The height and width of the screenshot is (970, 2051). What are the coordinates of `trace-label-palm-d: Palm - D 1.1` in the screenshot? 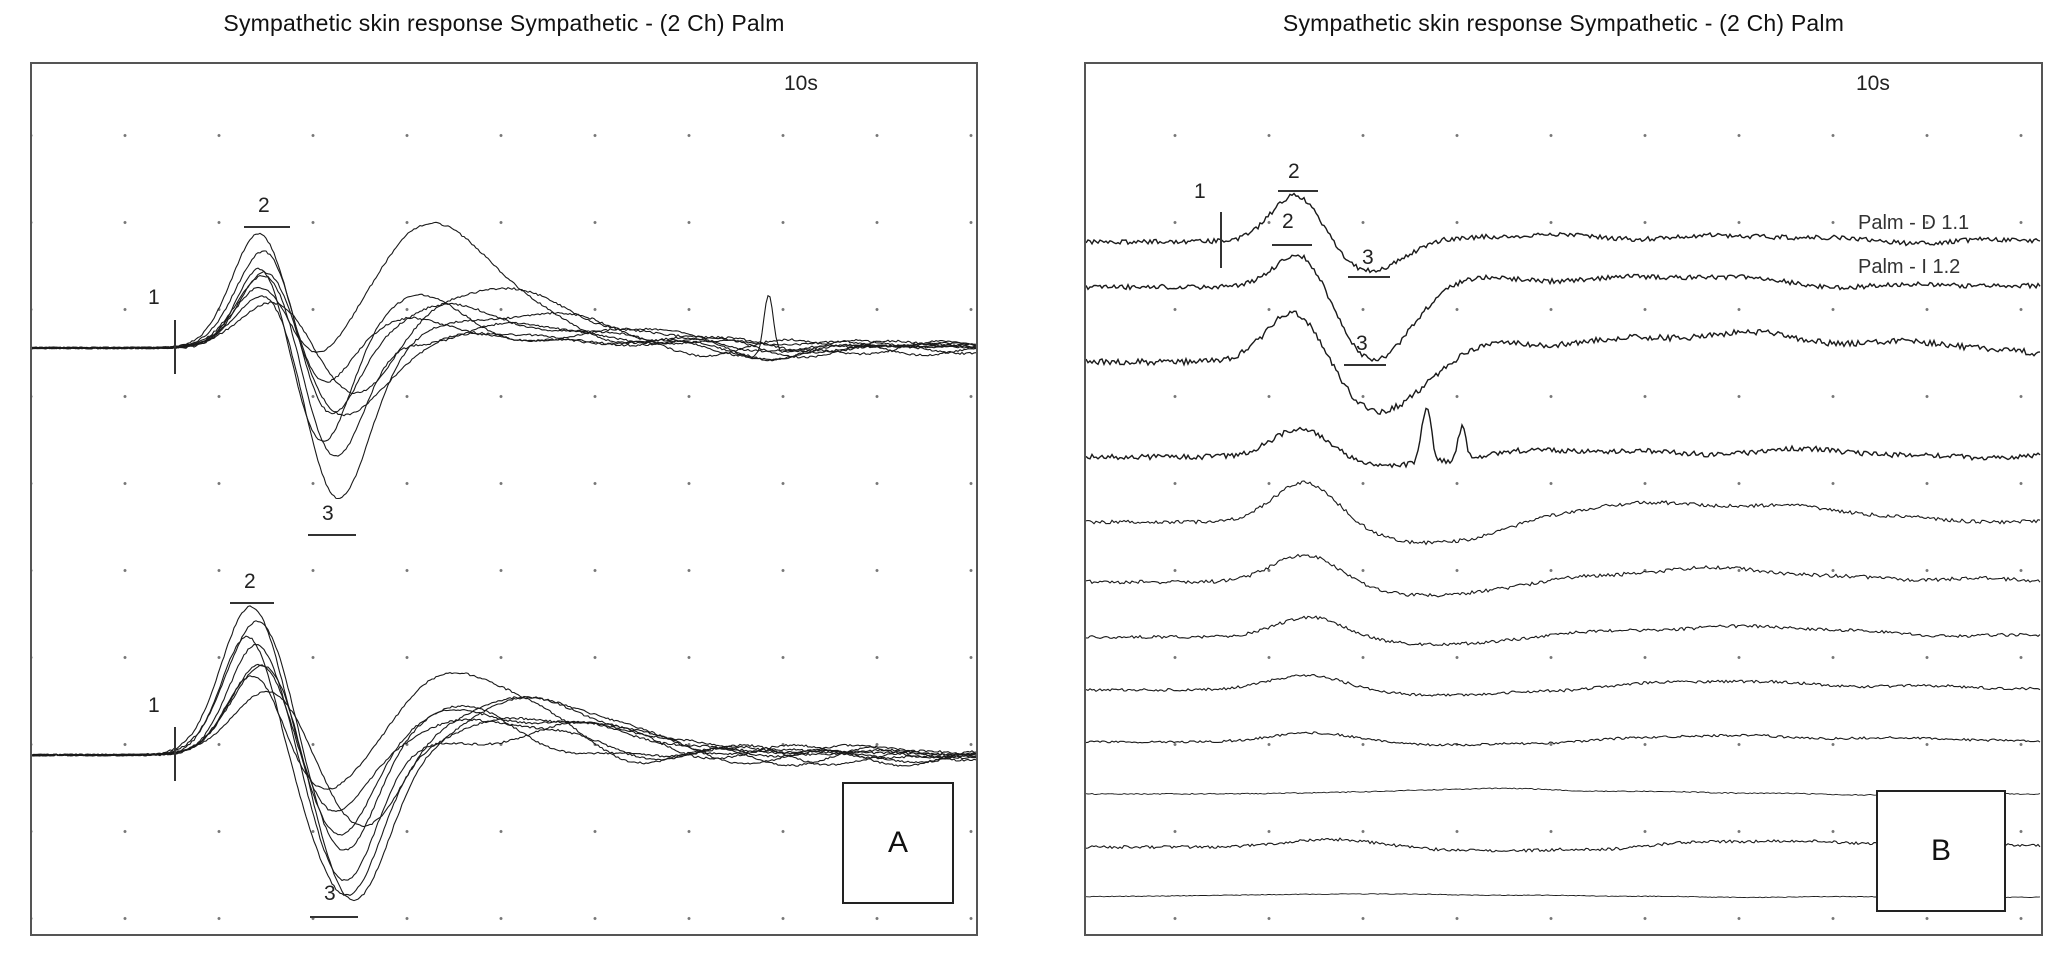 It's located at (1914, 223).